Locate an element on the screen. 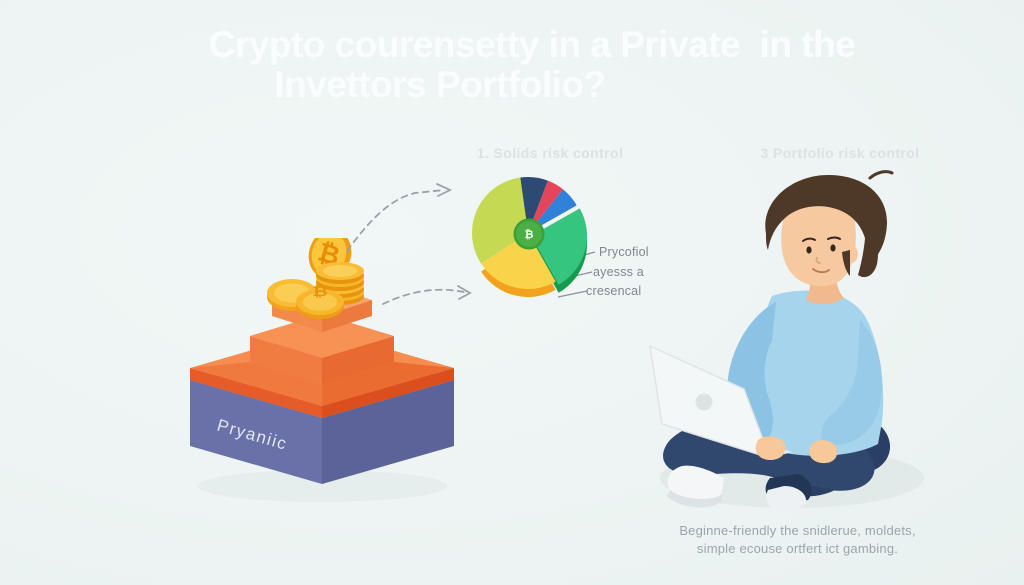  pie-callout-1: Prycofiol is located at coordinates (624, 252).